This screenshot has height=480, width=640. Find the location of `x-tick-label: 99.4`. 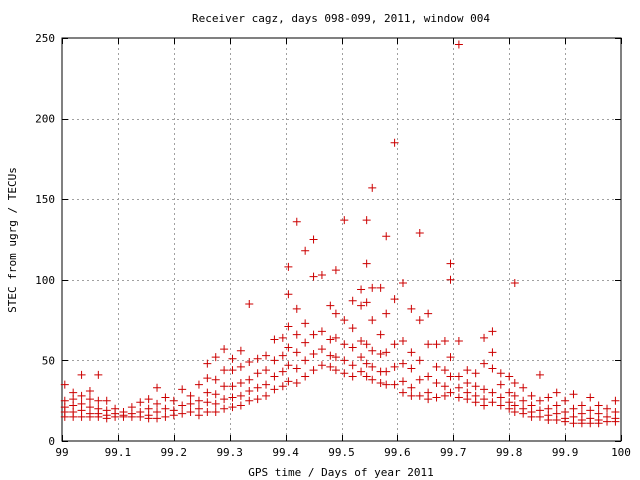

x-tick-label: 99.4 is located at coordinates (285, 452).